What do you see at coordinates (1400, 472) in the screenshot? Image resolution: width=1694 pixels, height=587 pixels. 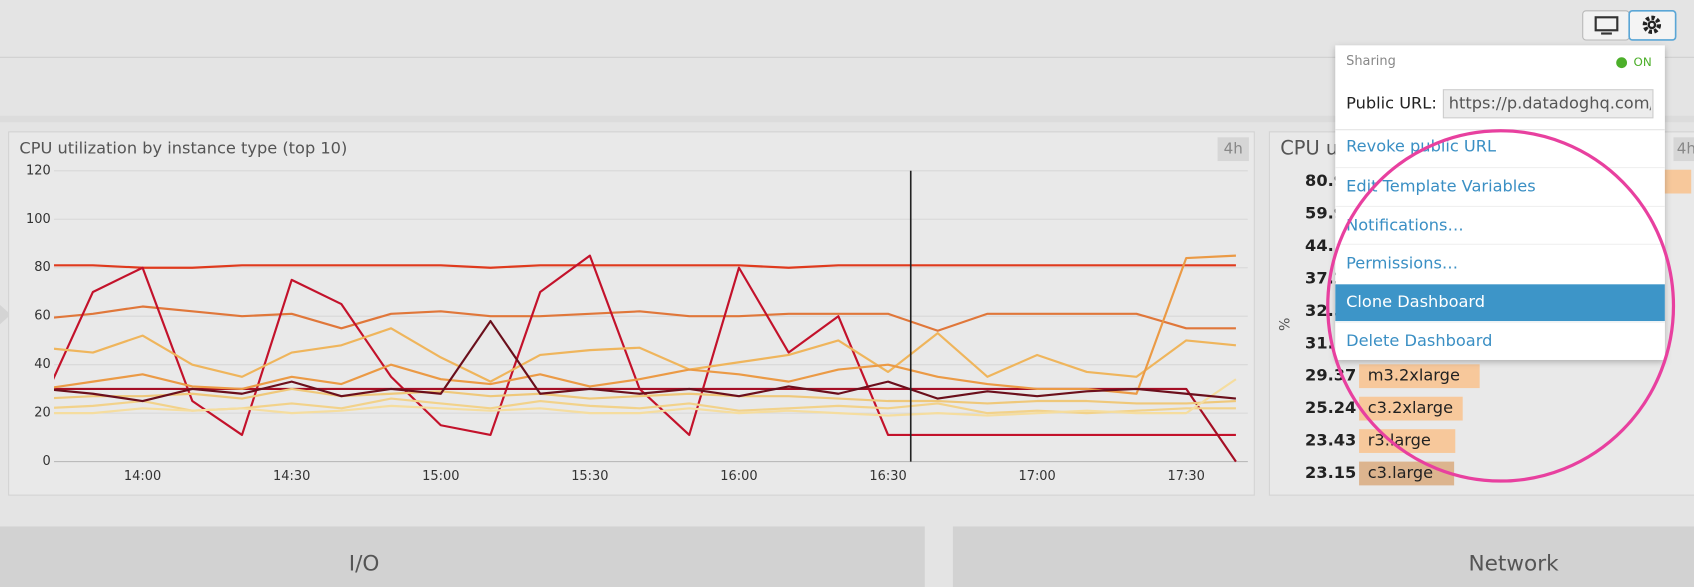 I see `category-label: c3.large` at bounding box center [1400, 472].